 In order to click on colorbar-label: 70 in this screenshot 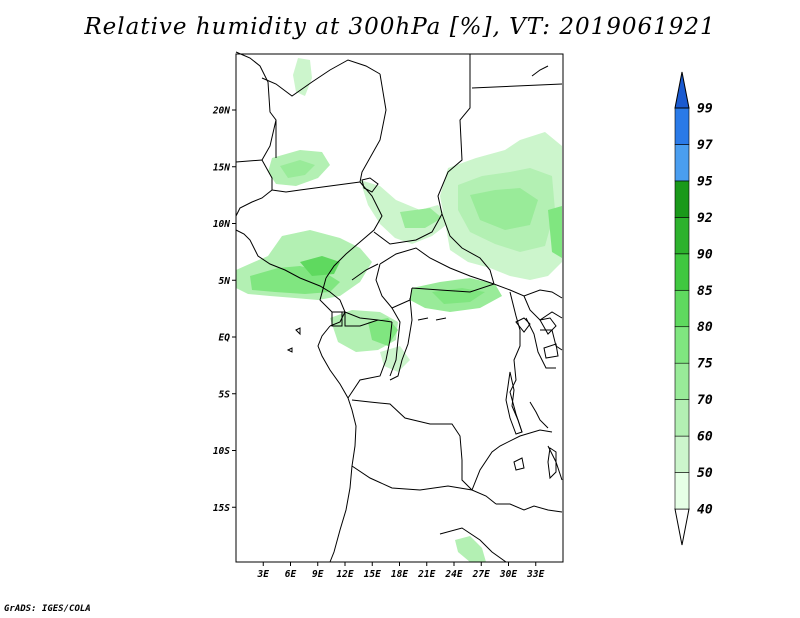, I will do `click(705, 400)`.